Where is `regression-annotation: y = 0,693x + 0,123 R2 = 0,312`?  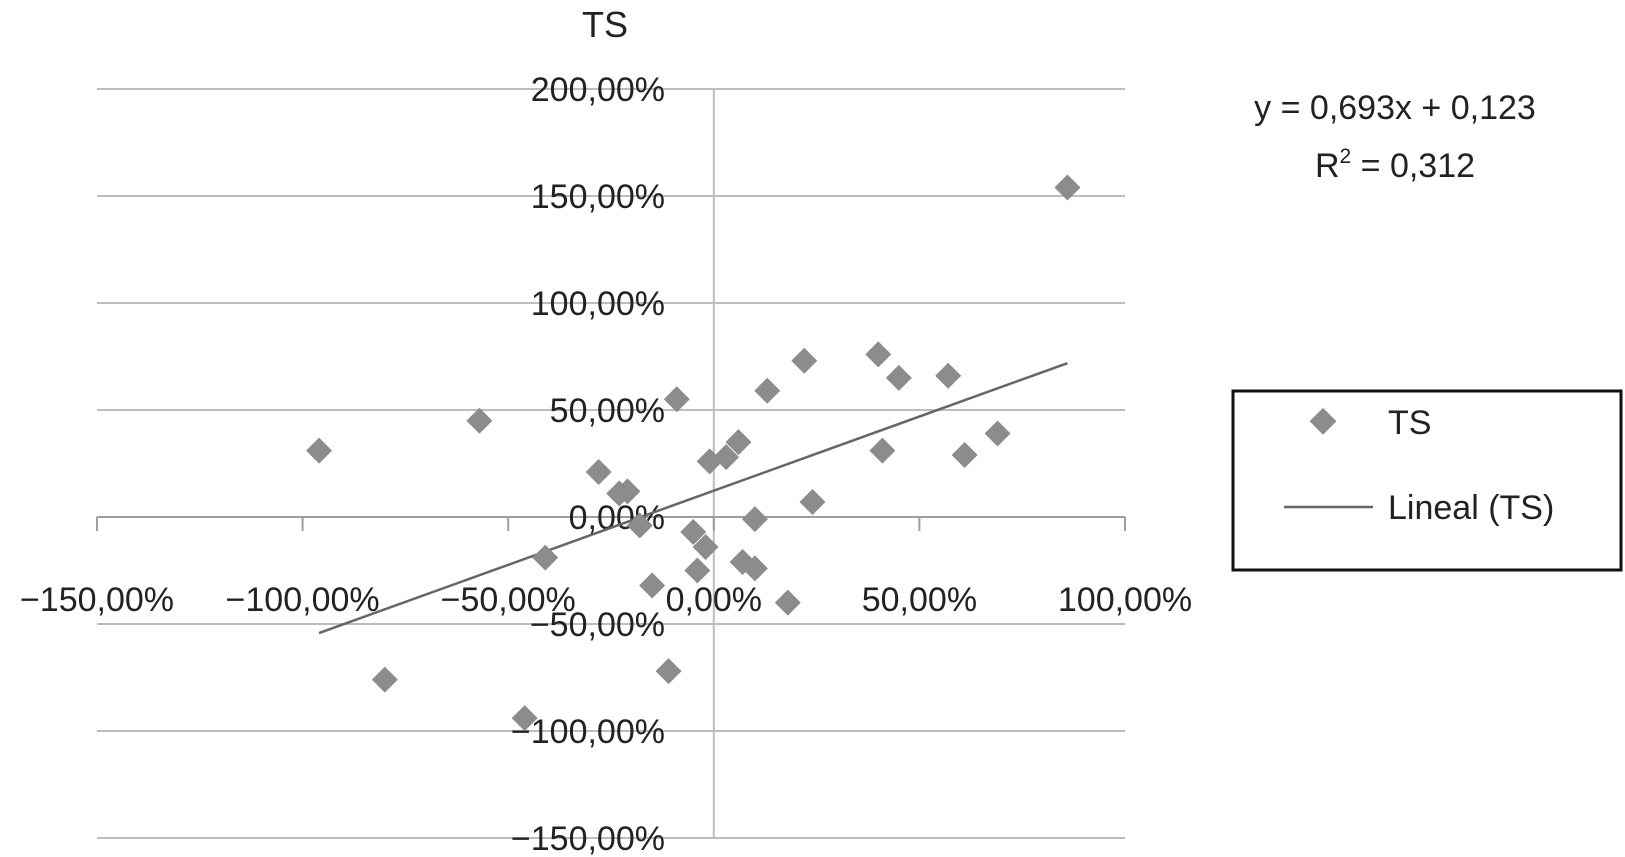
regression-annotation: y = 0,693x + 0,123 R2 = 0,312 is located at coordinates (1395, 137).